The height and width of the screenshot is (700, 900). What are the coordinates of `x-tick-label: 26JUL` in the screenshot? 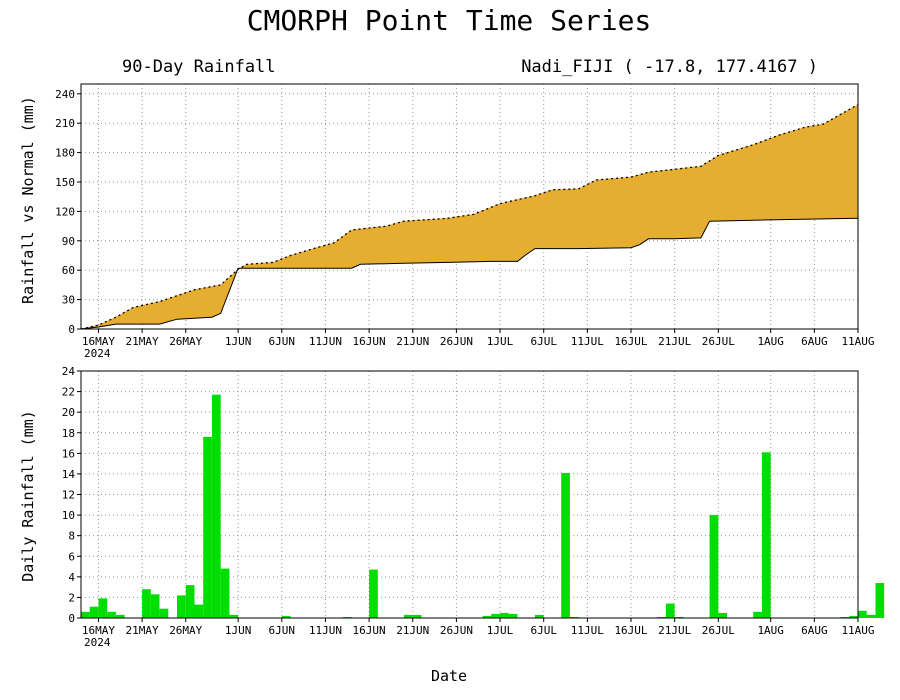 It's located at (718, 630).